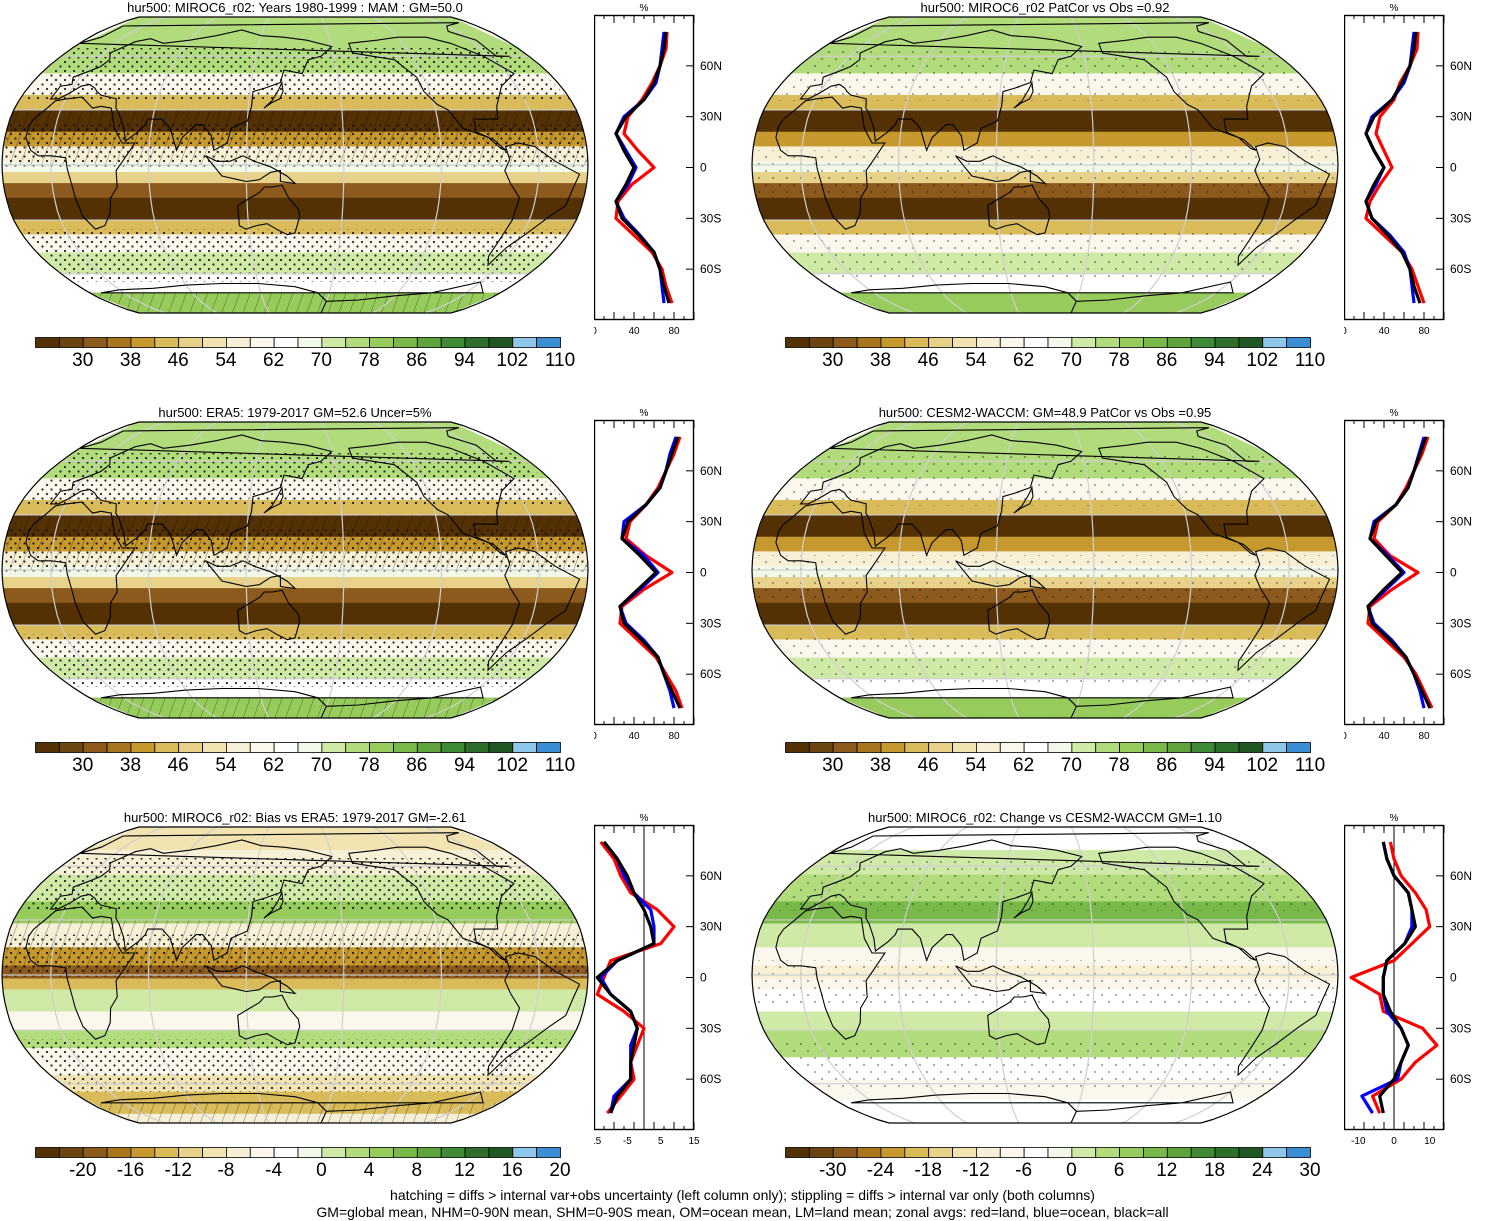  What do you see at coordinates (976, 1170) in the screenshot?
I see `colorbar-label: -12` at bounding box center [976, 1170].